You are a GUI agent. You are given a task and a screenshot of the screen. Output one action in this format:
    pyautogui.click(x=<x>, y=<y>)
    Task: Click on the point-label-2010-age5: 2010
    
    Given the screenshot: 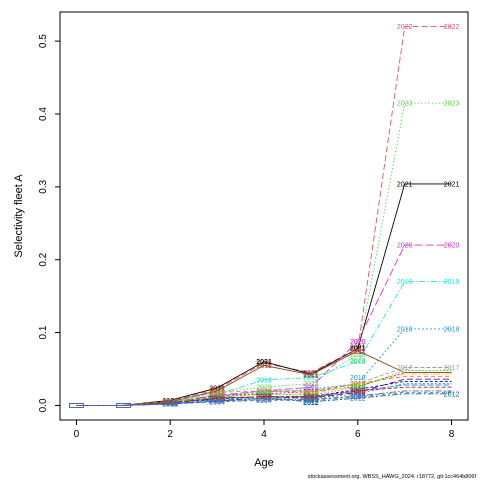 What is the action you would take?
    pyautogui.click(x=311, y=393)
    